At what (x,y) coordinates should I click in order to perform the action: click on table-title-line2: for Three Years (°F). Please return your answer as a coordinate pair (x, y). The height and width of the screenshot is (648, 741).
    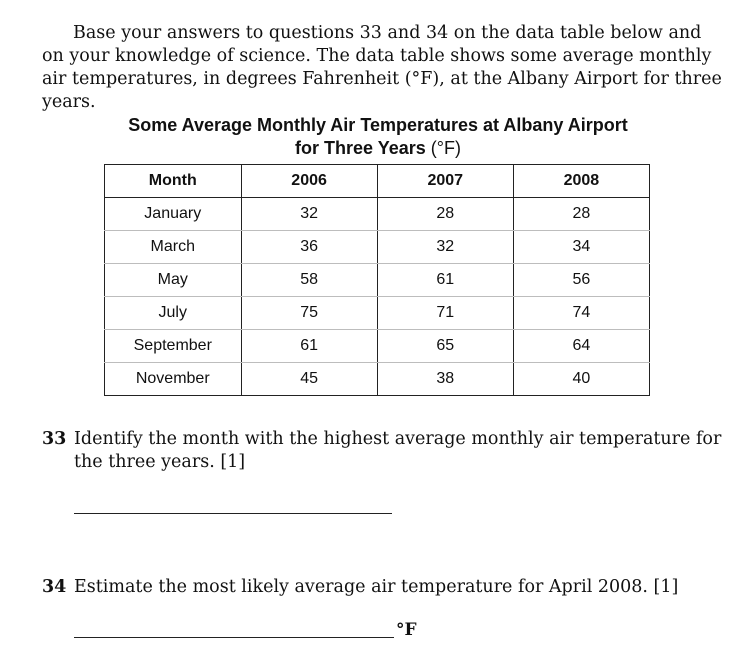
    Looking at the image, I should click on (370, 148).